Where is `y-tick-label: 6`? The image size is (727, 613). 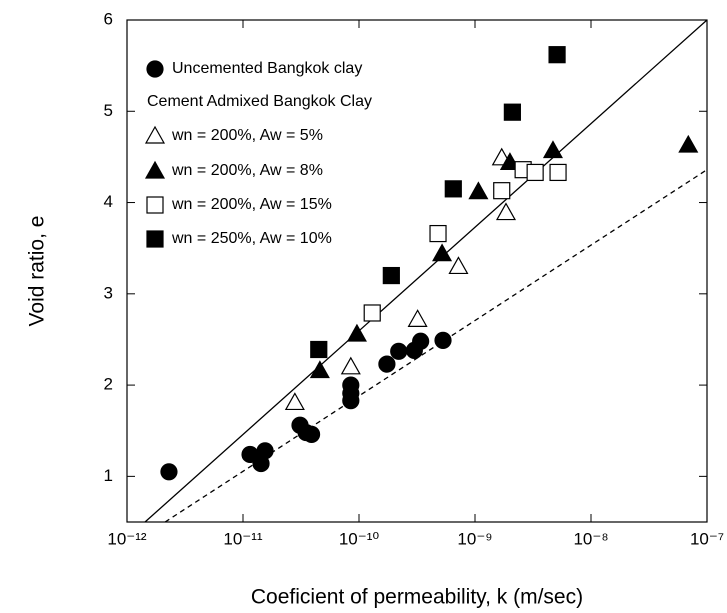 y-tick-label: 6 is located at coordinates (108, 18).